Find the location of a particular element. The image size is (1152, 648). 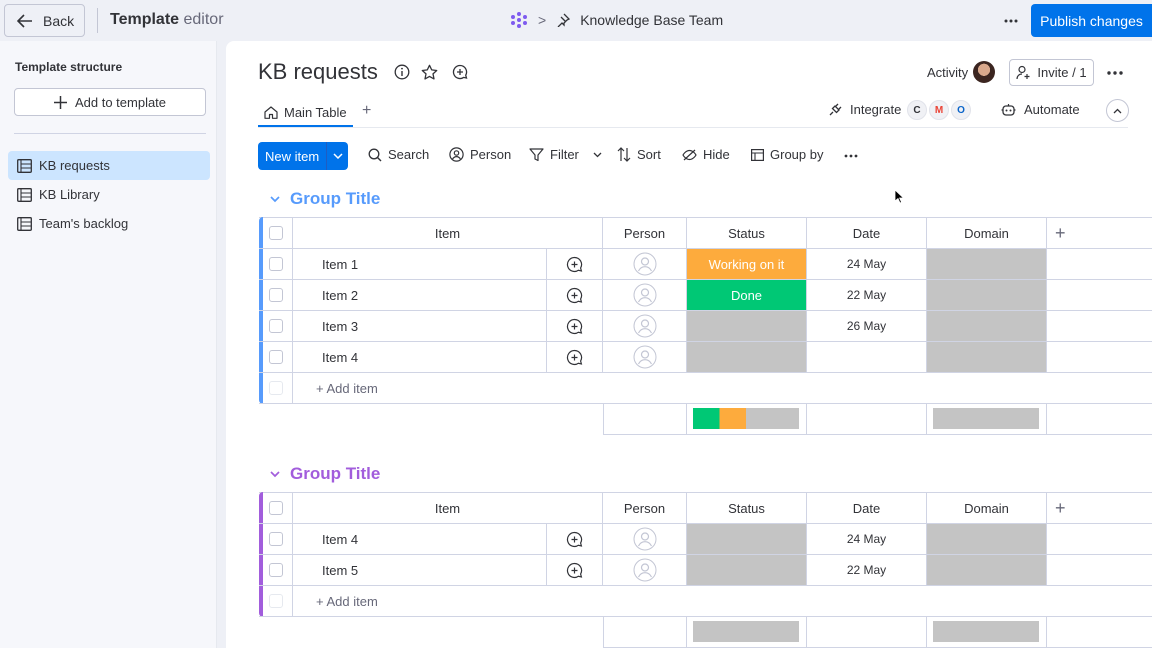

item-name: Item 5 is located at coordinates (420, 570).